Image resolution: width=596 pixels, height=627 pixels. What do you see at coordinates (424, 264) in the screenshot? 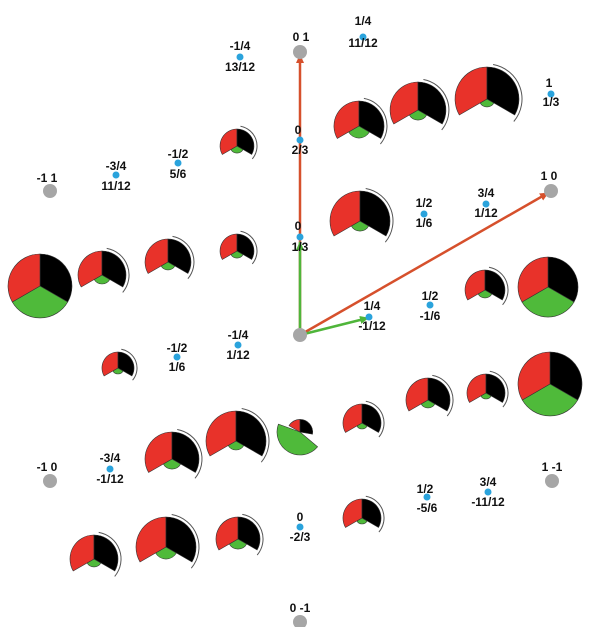
I see `arrow-b2-red` at bounding box center [424, 264].